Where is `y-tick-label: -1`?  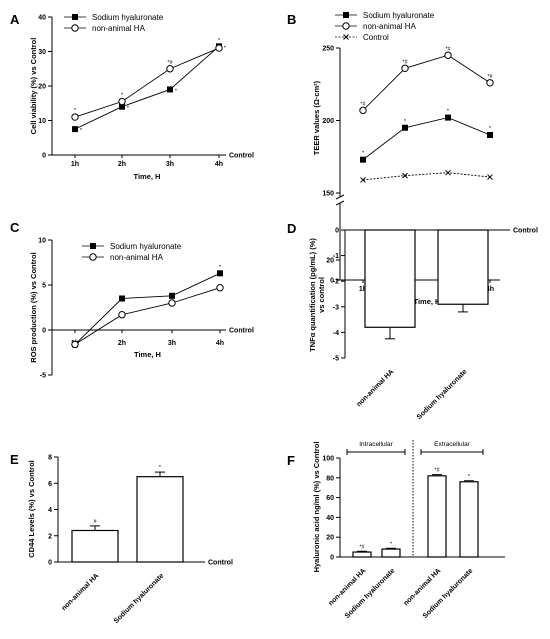
y-tick-label: -1 is located at coordinates (336, 256).